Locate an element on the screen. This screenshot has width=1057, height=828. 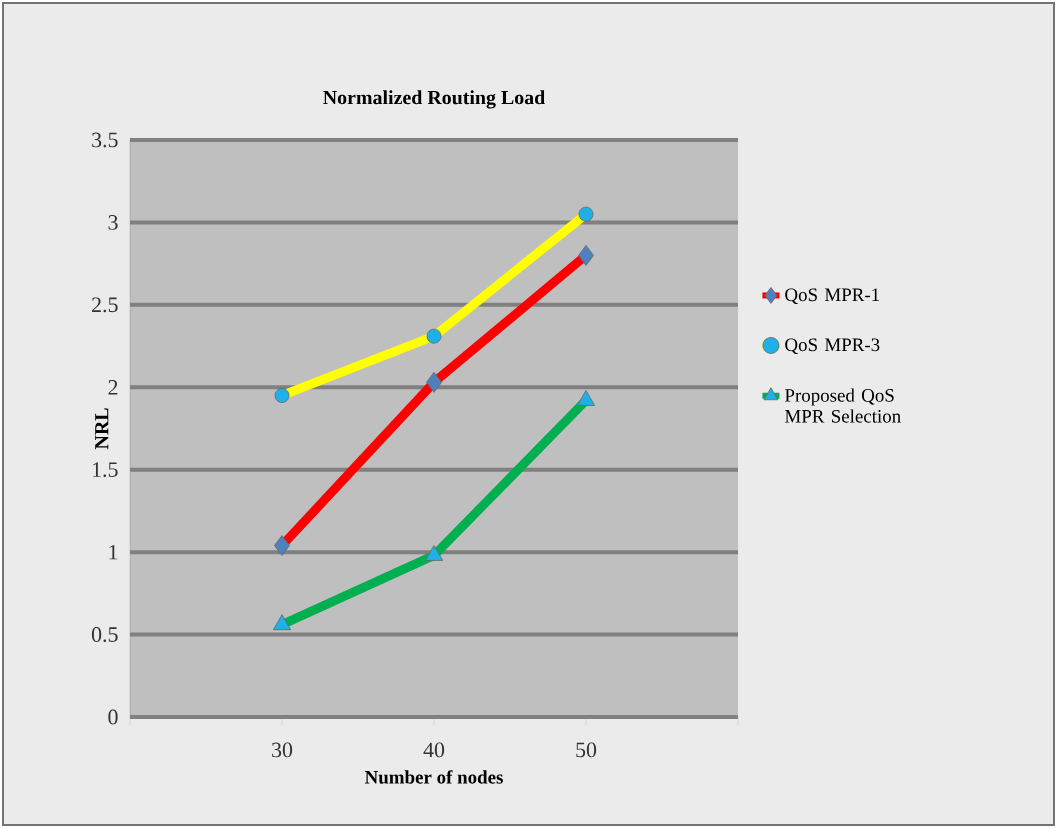
y-tick-label: 0.5 is located at coordinates (104, 634).